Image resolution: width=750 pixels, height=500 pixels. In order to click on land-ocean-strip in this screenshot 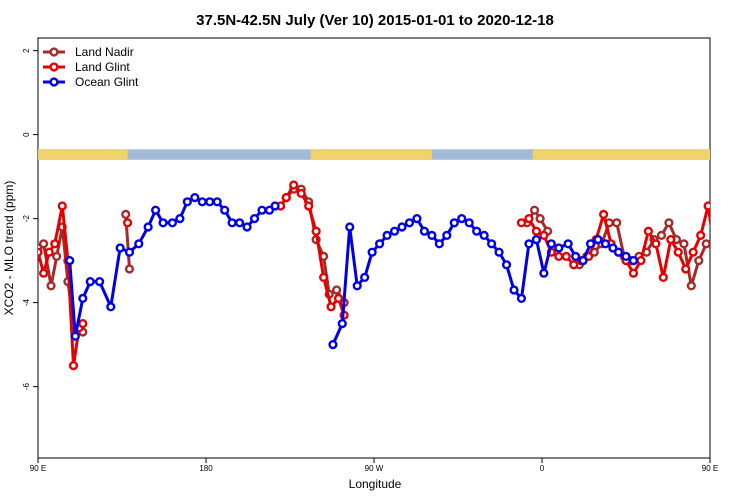, I will do `click(374, 154)`.